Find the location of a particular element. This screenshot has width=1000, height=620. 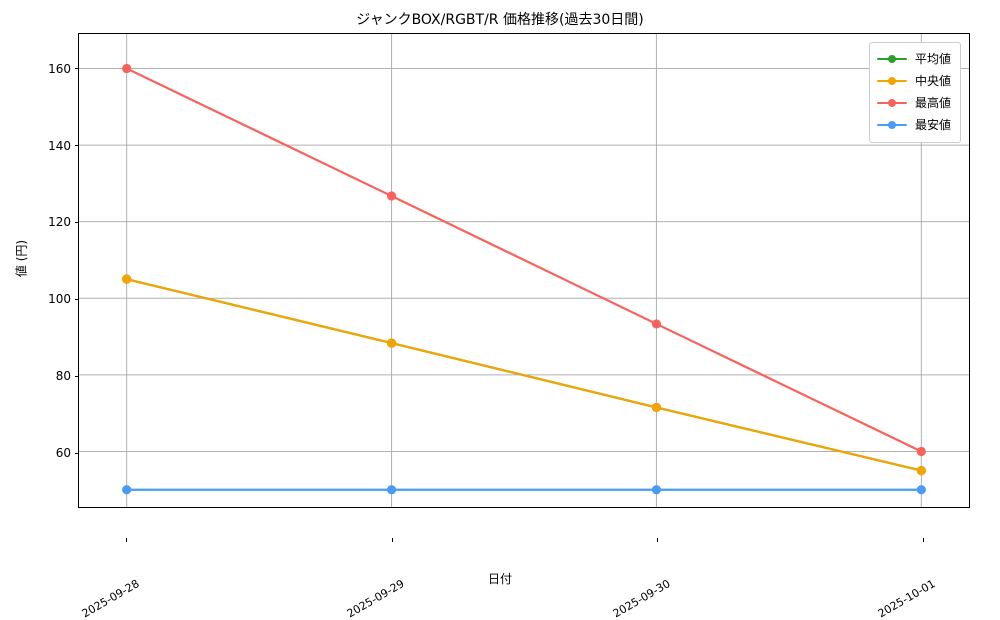

legend-swatch-mean is located at coordinates (891, 59).